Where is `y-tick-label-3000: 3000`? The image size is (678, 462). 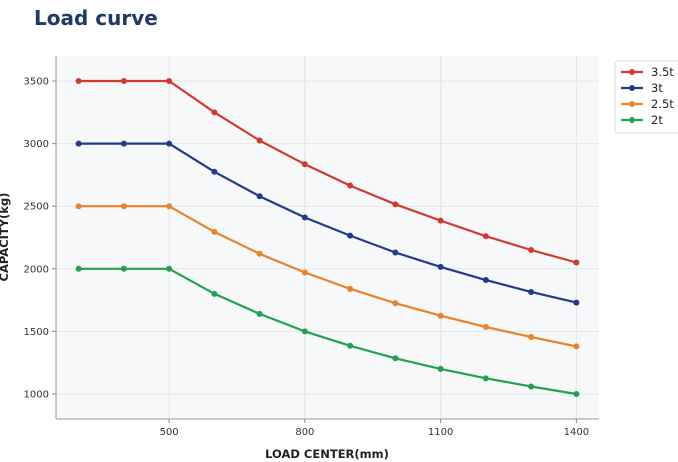
y-tick-label-3000: 3000 is located at coordinates (36, 144).